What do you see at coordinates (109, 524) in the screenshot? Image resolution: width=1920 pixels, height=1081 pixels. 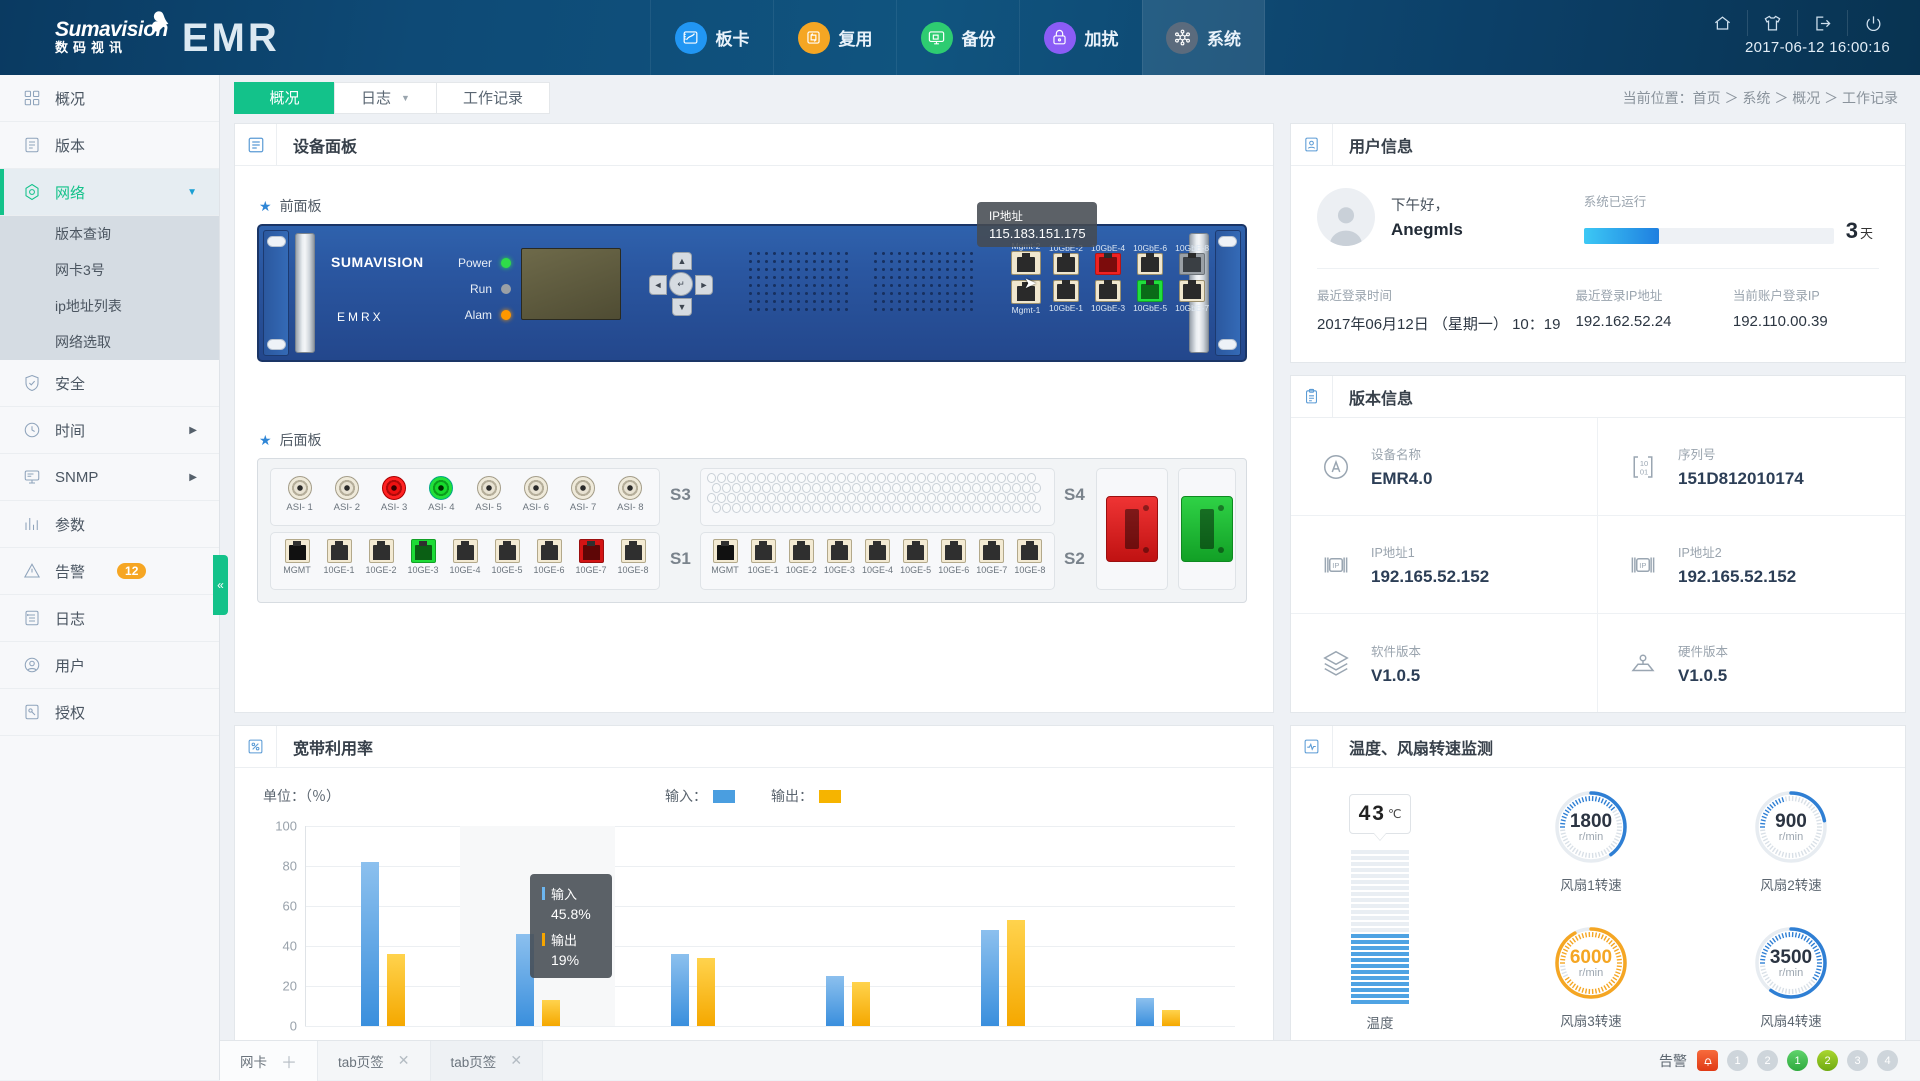 I see `sidebar-item-7: 参数` at bounding box center [109, 524].